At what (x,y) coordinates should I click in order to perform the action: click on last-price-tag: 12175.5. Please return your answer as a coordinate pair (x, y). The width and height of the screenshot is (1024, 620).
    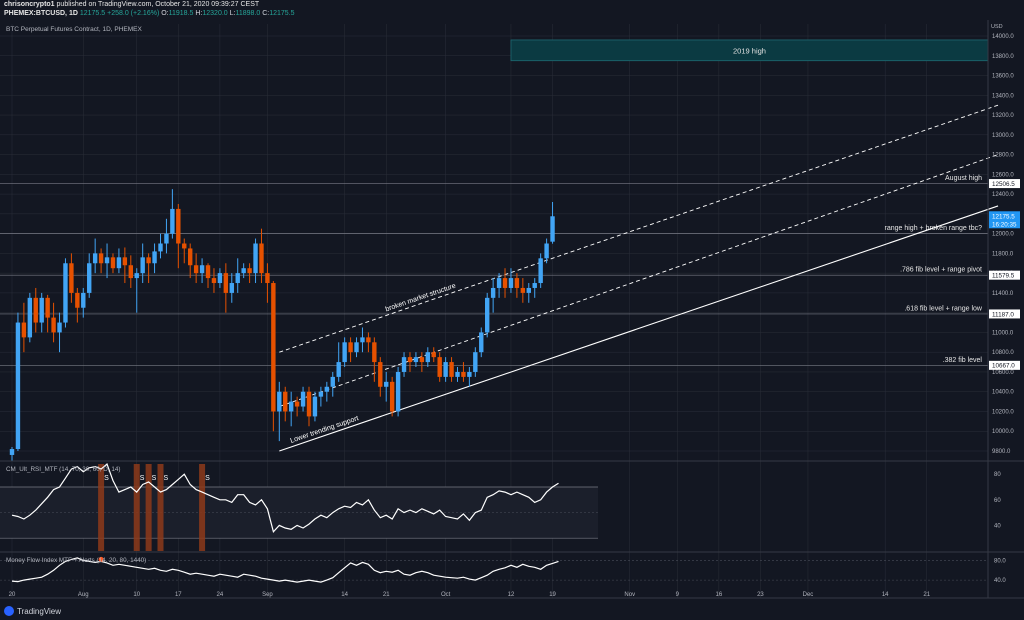
    Looking at the image, I should click on (1003, 216).